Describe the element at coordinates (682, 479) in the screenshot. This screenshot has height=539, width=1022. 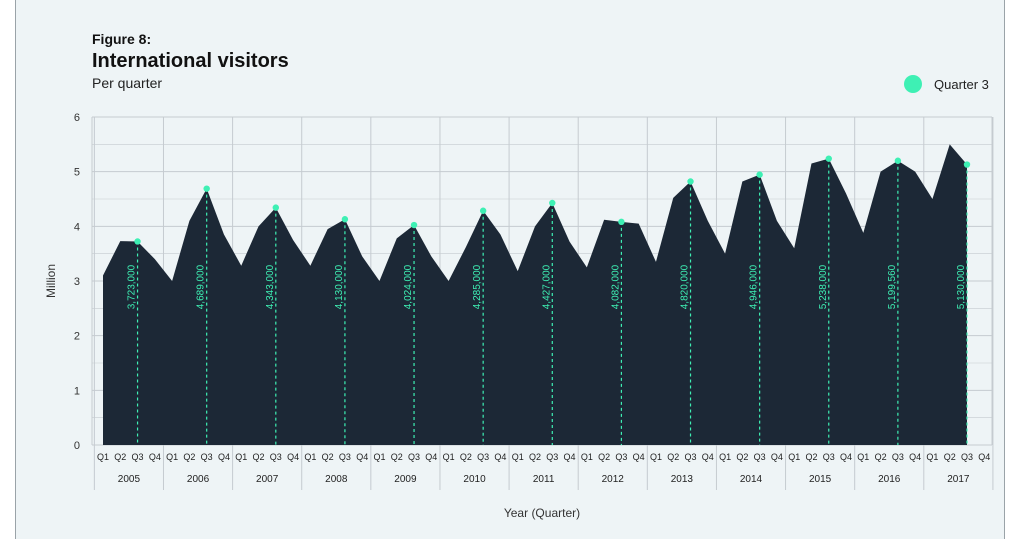
I see `x-year-label: 2013` at that location.